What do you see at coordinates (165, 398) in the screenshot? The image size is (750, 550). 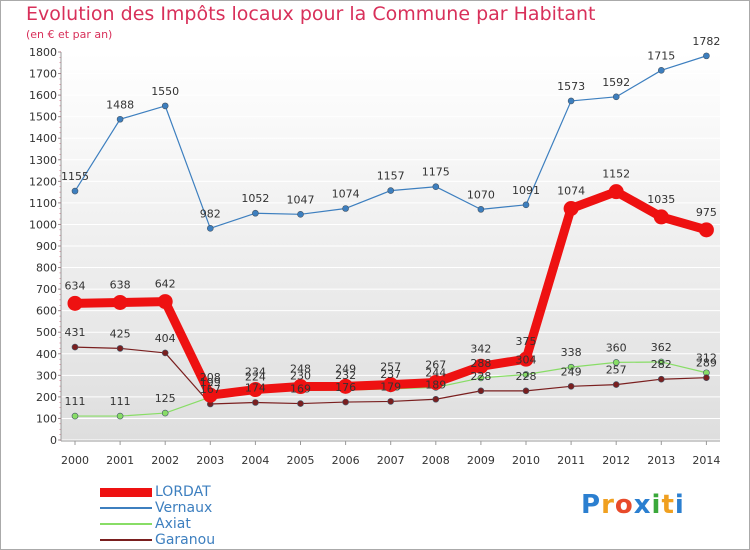 I see `data-label-axiat: 125` at bounding box center [165, 398].